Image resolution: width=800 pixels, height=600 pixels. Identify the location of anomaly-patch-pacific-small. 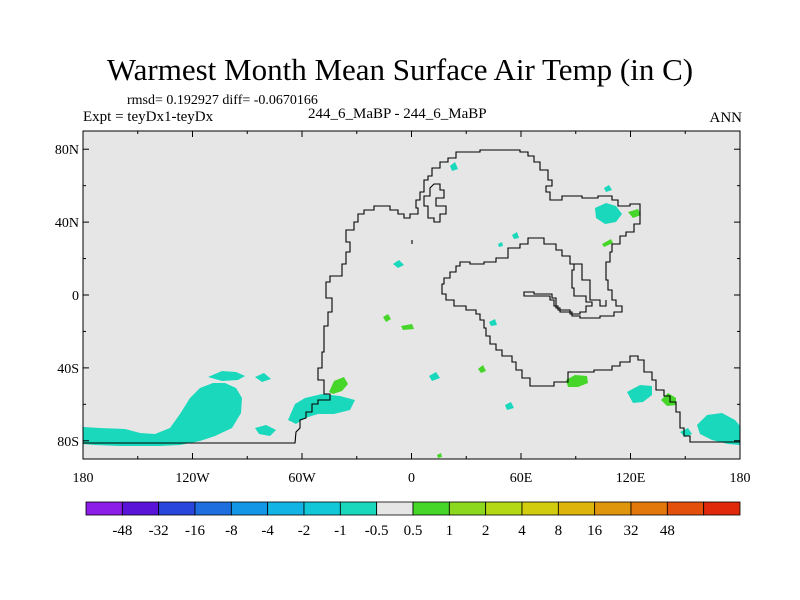
(226, 376).